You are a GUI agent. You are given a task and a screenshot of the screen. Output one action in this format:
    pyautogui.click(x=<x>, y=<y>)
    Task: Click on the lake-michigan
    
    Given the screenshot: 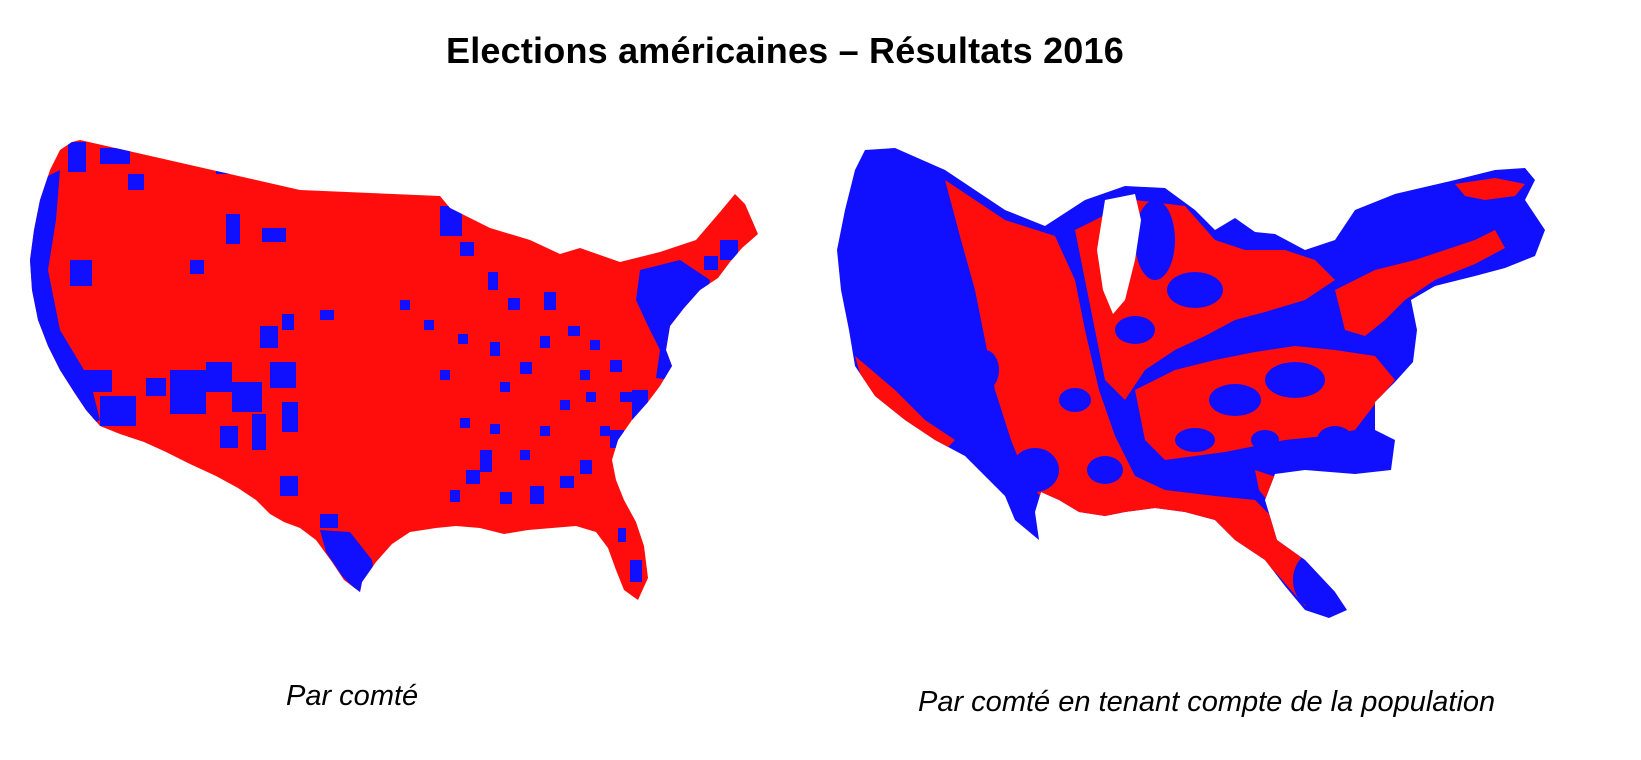 What is the action you would take?
    pyautogui.click(x=1119, y=254)
    